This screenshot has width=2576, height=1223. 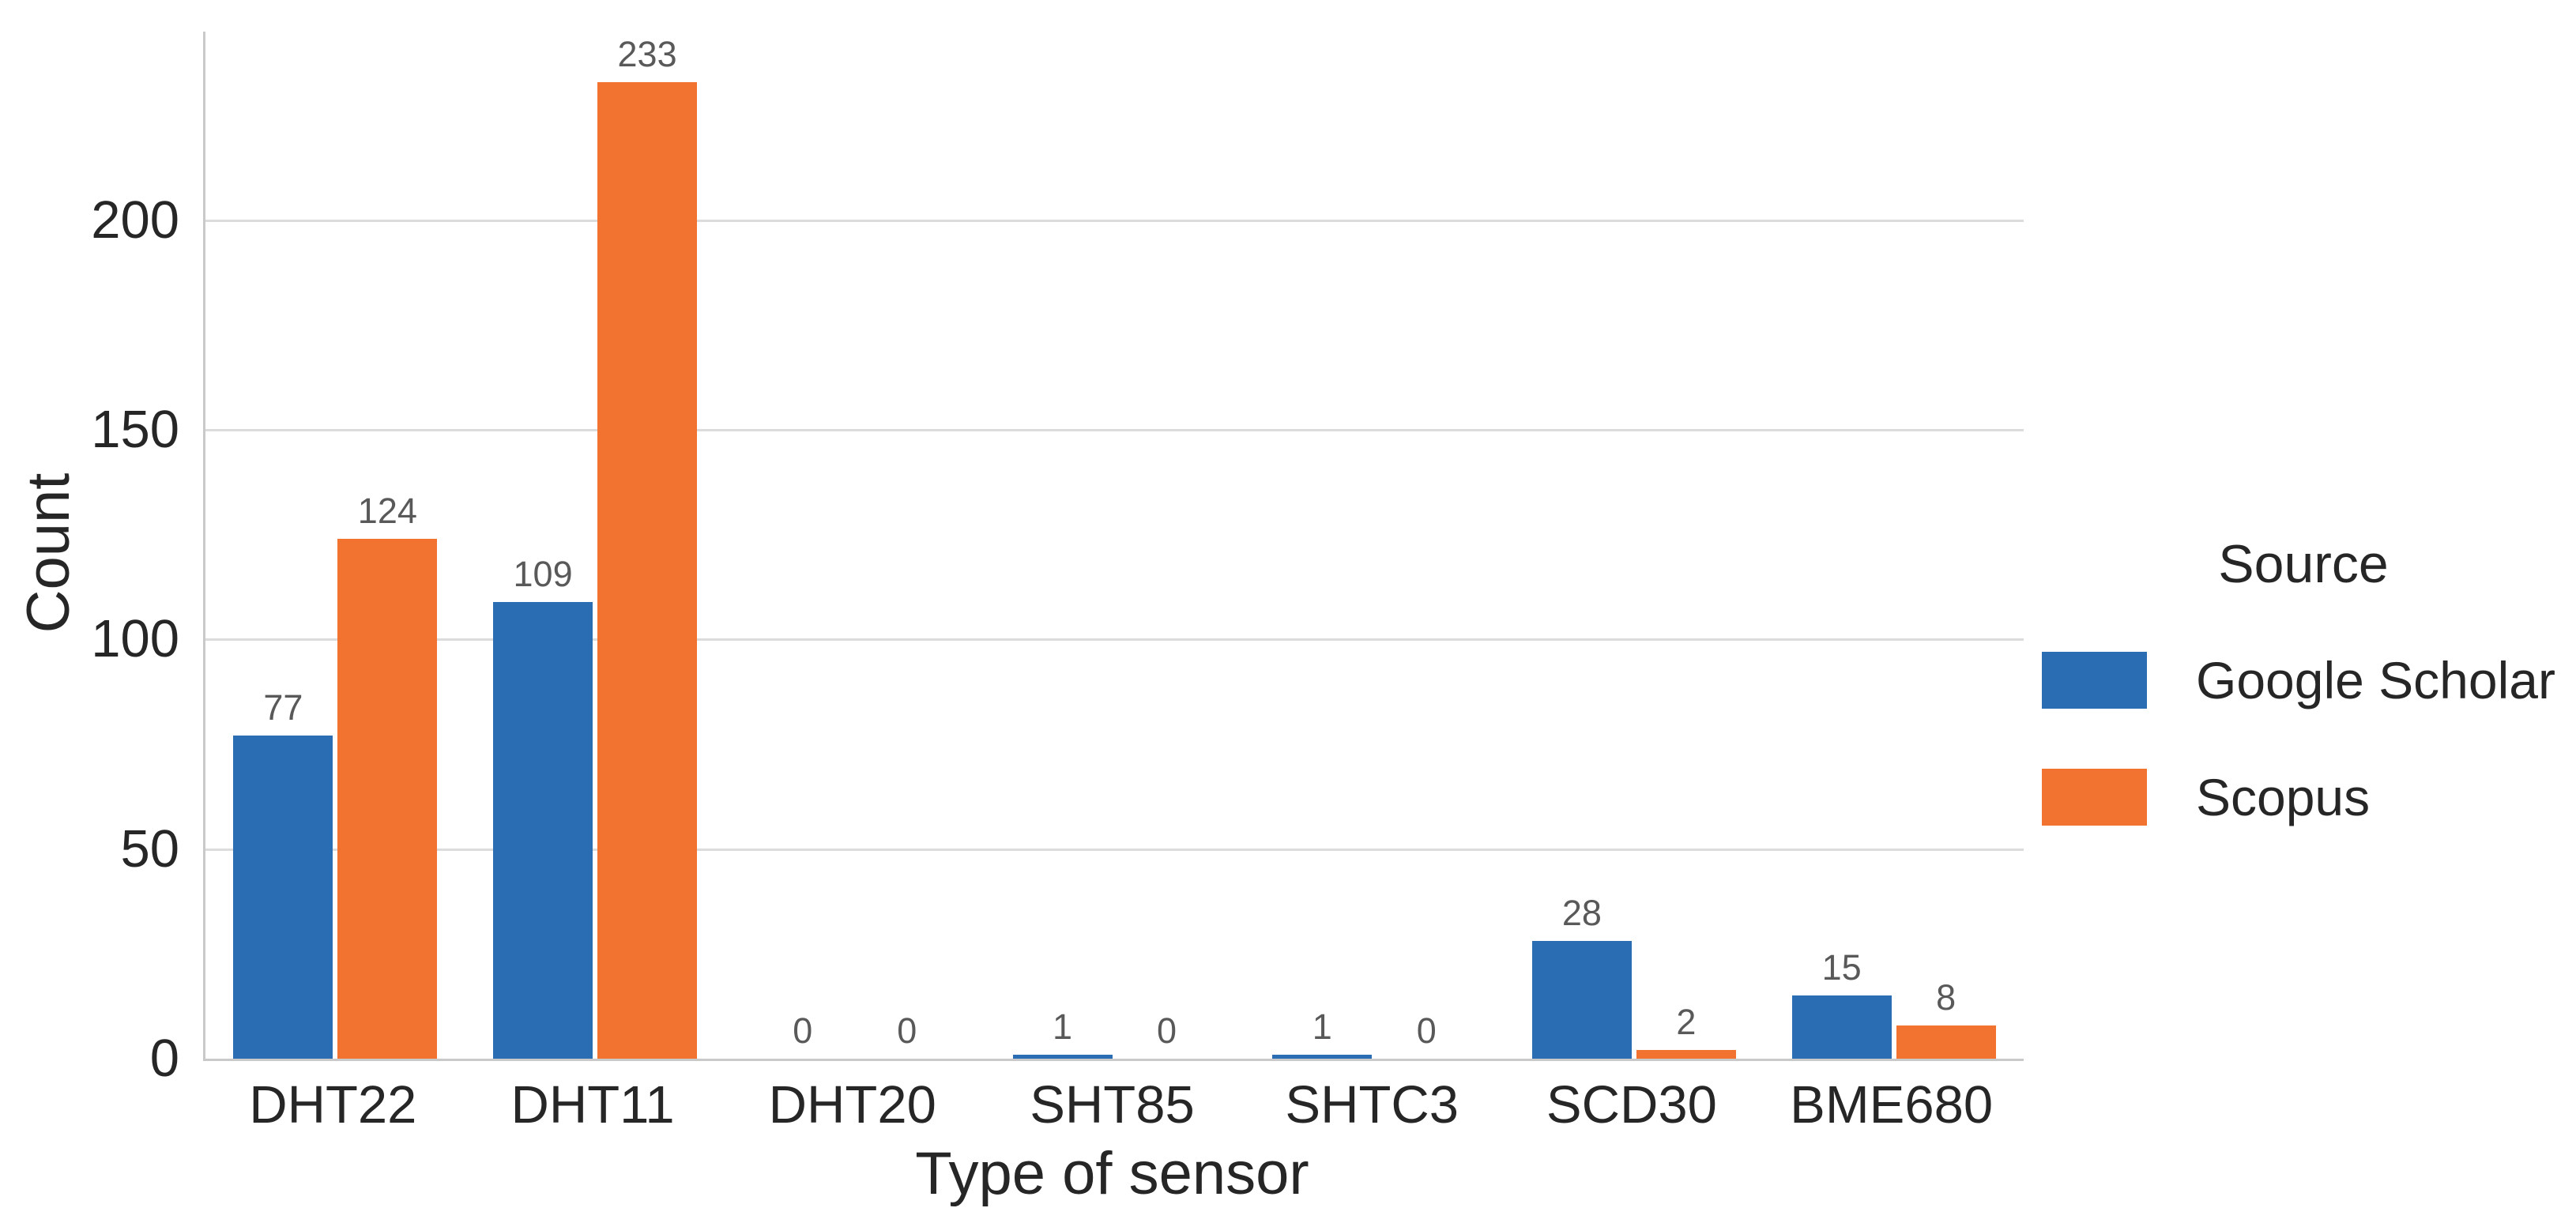 I want to click on legend: Source Google Scholar Scopus, so click(x=2303, y=680).